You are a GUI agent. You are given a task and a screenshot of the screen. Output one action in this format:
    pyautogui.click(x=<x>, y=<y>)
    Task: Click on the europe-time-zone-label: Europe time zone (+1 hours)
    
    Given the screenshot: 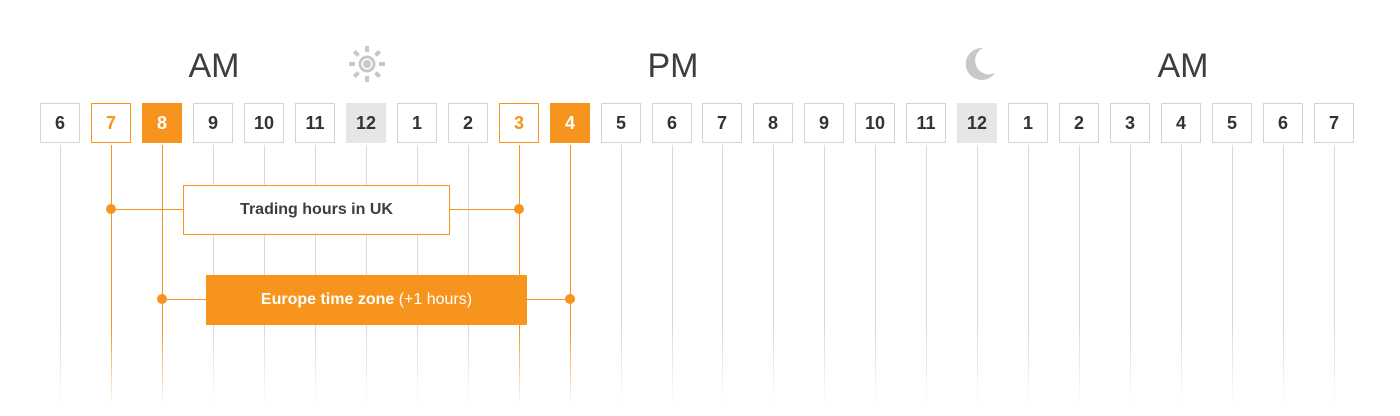 What is the action you would take?
    pyautogui.click(x=366, y=300)
    